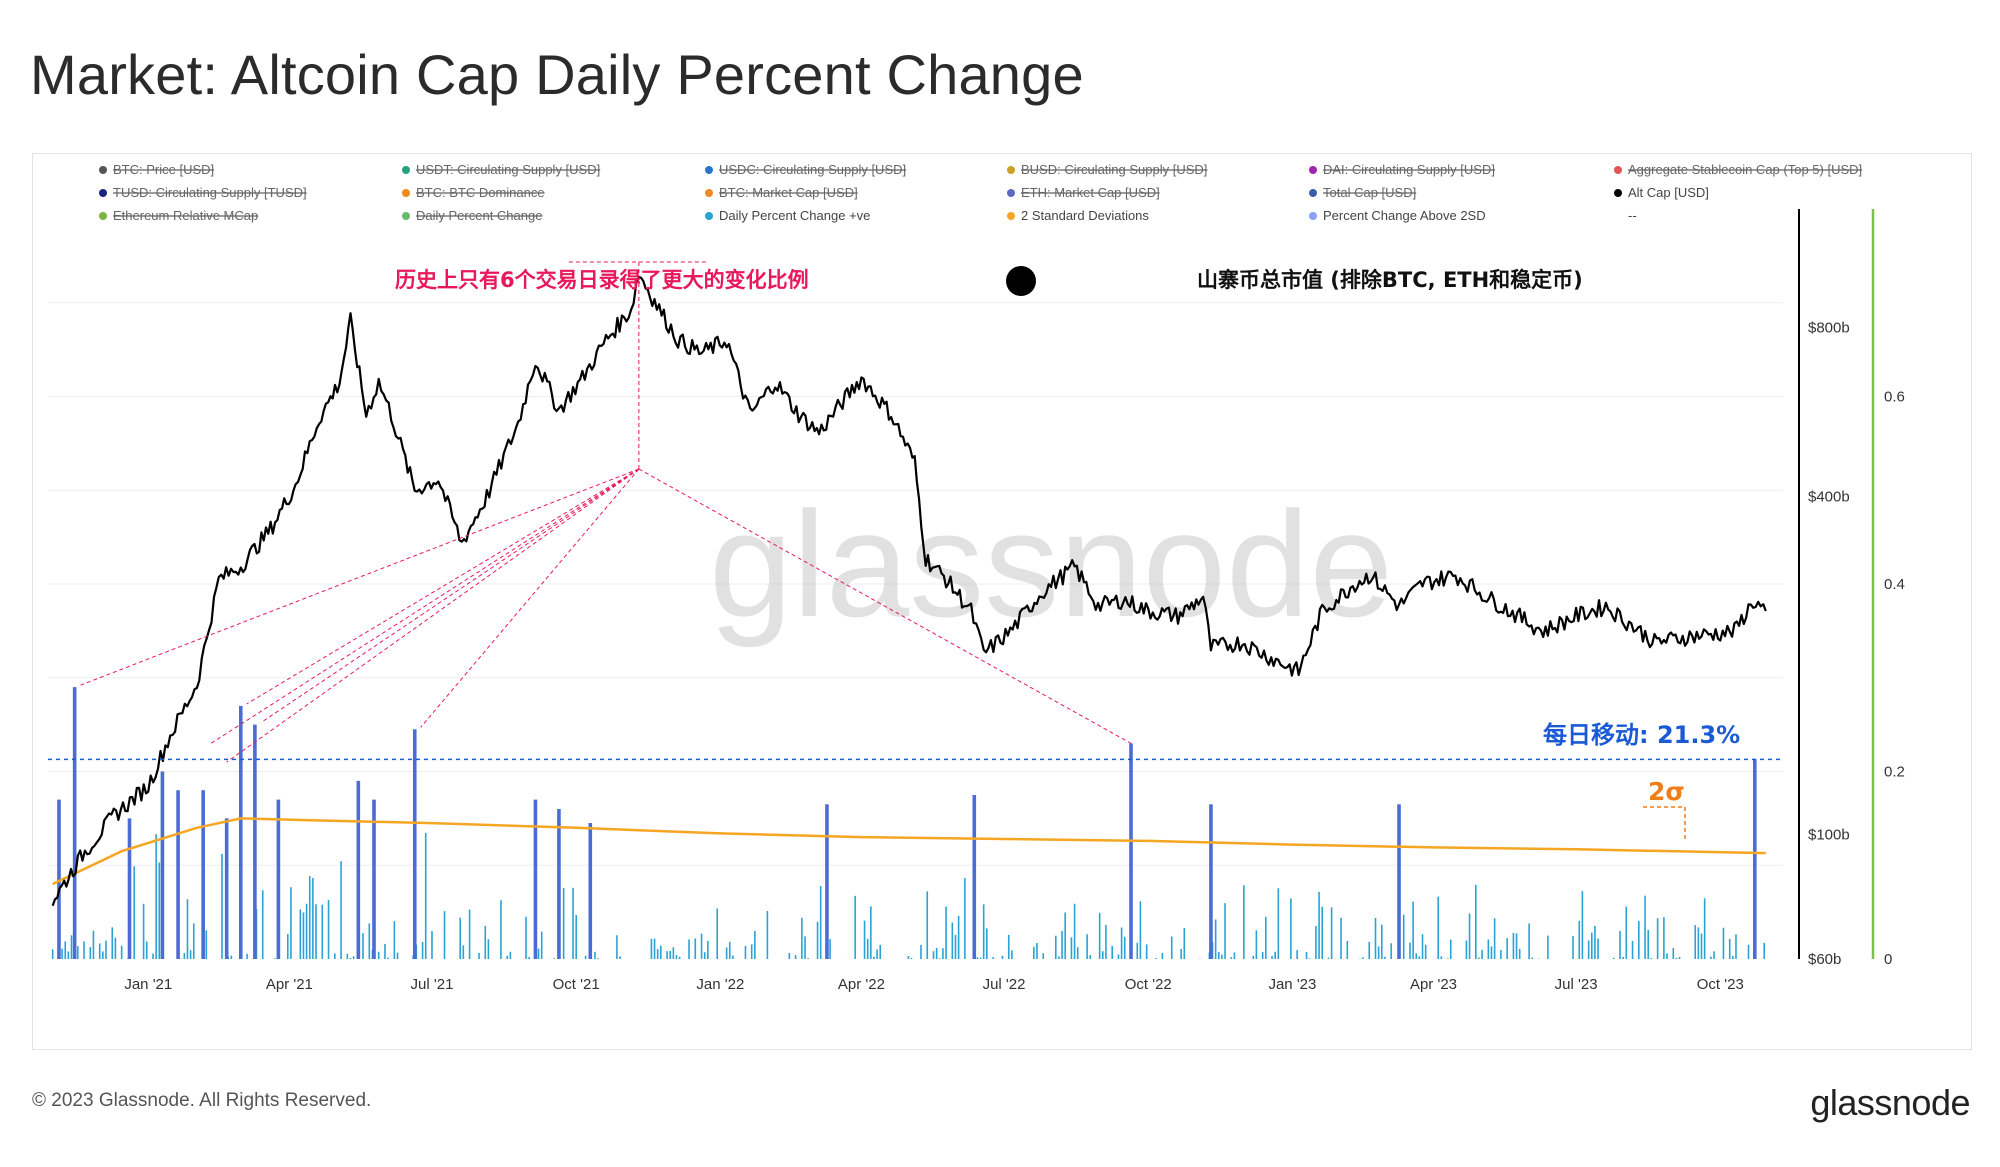 The image size is (2000, 1167). What do you see at coordinates (1829, 496) in the screenshot?
I see `y-left-tick-label: $400b` at bounding box center [1829, 496].